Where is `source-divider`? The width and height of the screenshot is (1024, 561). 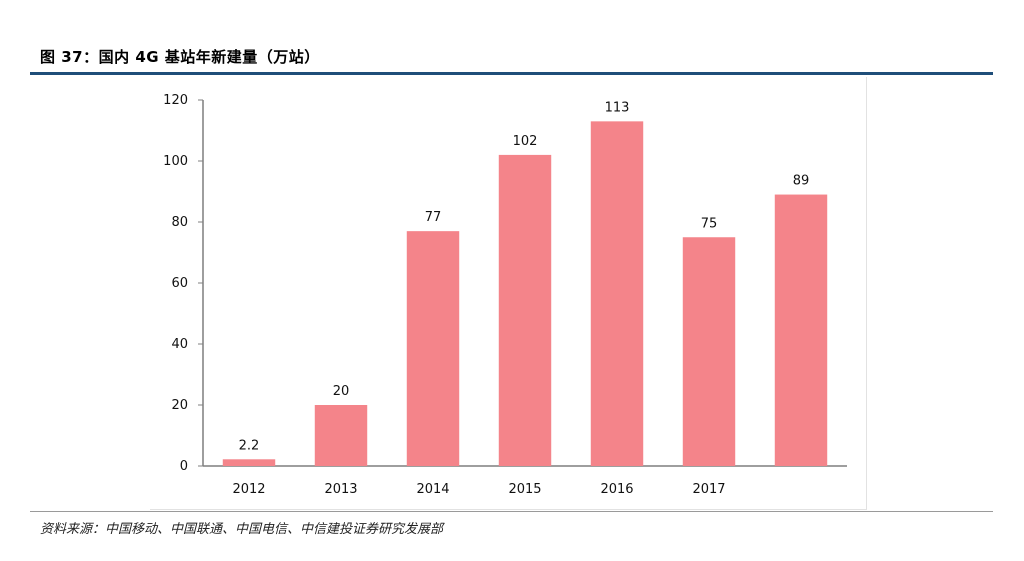 source-divider is located at coordinates (511, 511).